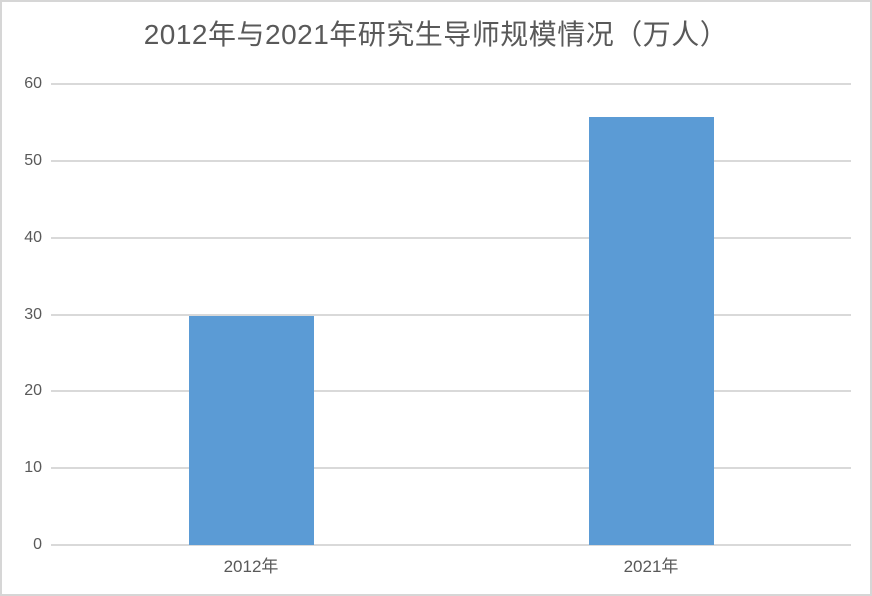 The width and height of the screenshot is (872, 596). I want to click on x-category-label-2012年: 2012年, so click(251, 566).